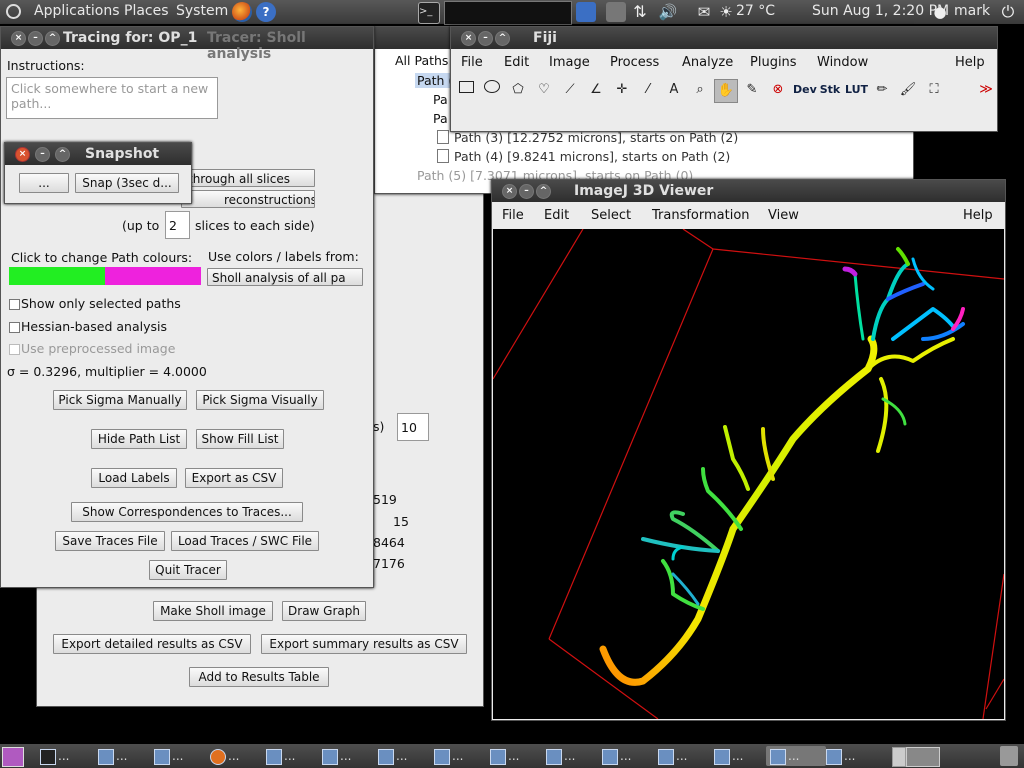 The height and width of the screenshot is (768, 1024). I want to click on dropper-icon: ✎, so click(752, 89).